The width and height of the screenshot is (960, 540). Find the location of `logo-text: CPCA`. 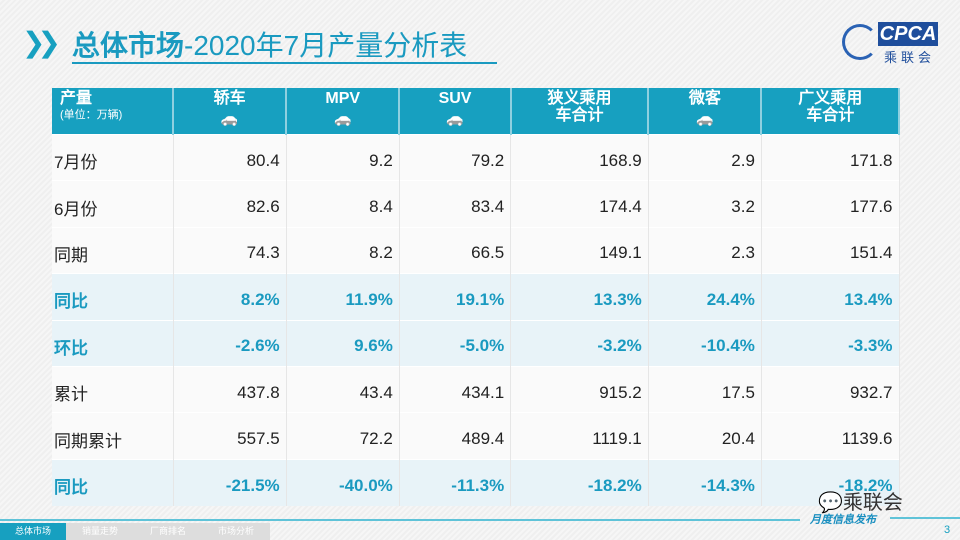

logo-text: CPCA is located at coordinates (908, 34).